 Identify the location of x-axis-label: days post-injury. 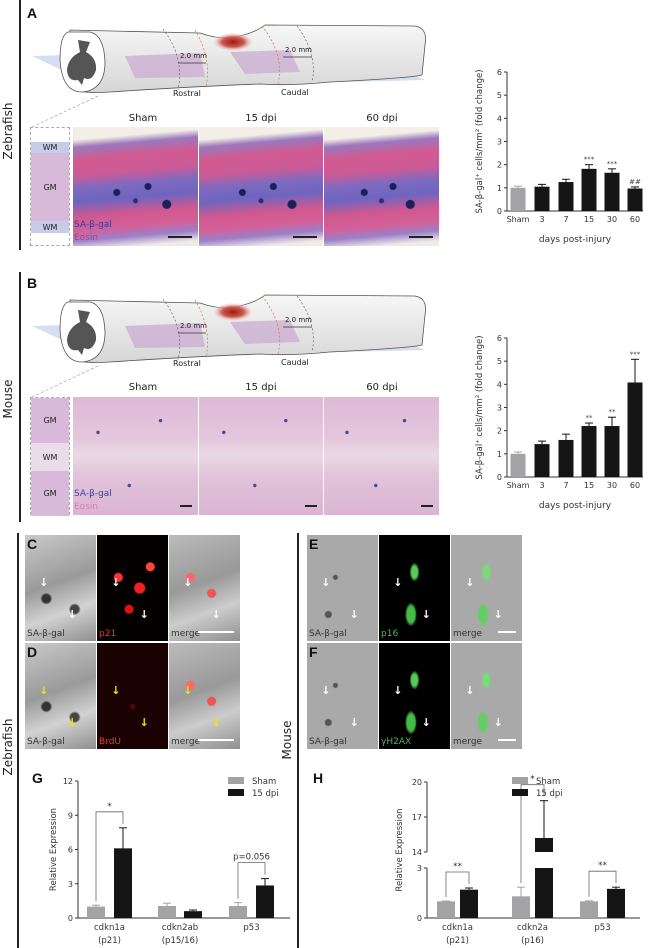
(575, 506).